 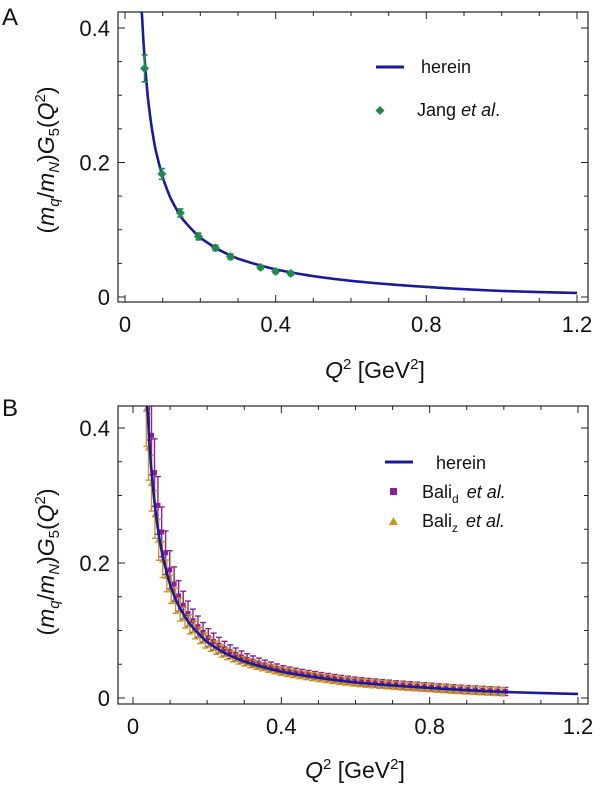 I want to click on panel-a-y-axis-label: (mq/mN)G5(Q2), so click(x=47, y=159).